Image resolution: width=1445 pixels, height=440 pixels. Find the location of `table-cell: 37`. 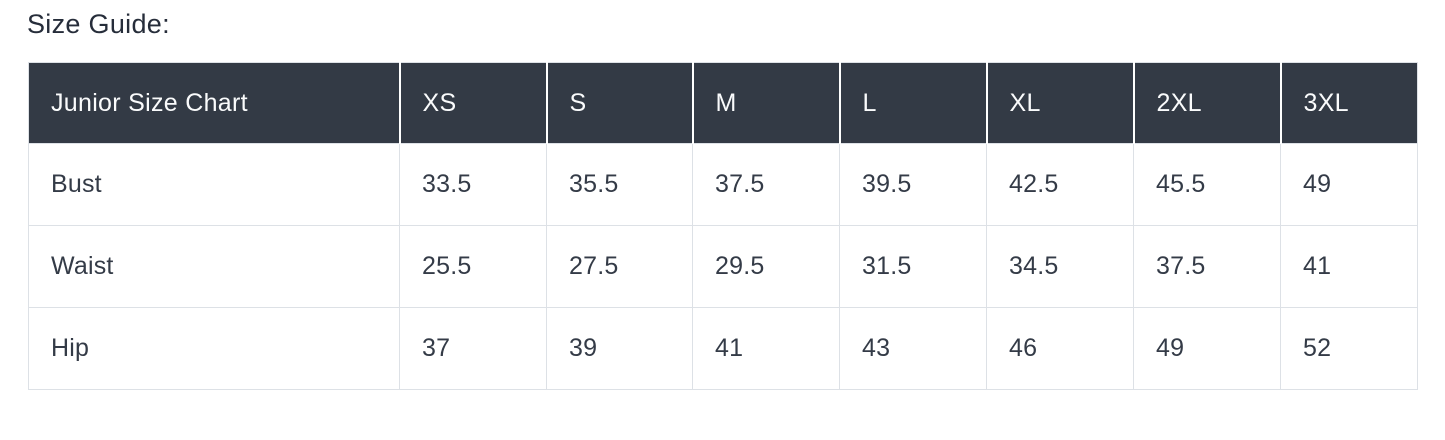

table-cell: 37 is located at coordinates (473, 349).